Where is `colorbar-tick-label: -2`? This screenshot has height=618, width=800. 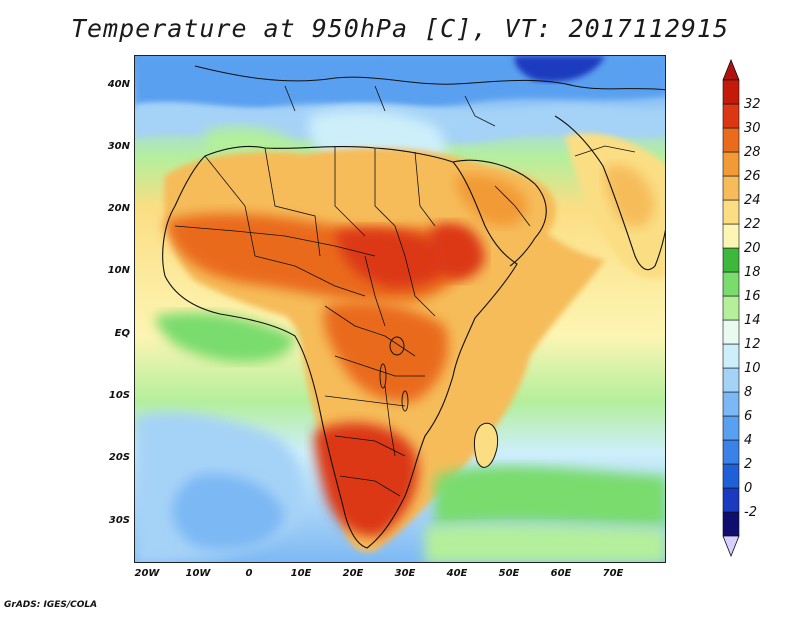 colorbar-tick-label: -2 is located at coordinates (750, 512).